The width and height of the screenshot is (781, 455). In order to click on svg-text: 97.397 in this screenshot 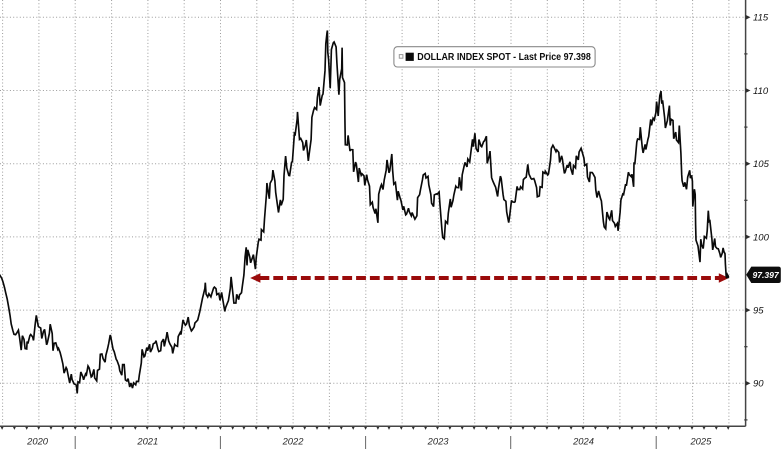, I will do `click(766, 275)`.